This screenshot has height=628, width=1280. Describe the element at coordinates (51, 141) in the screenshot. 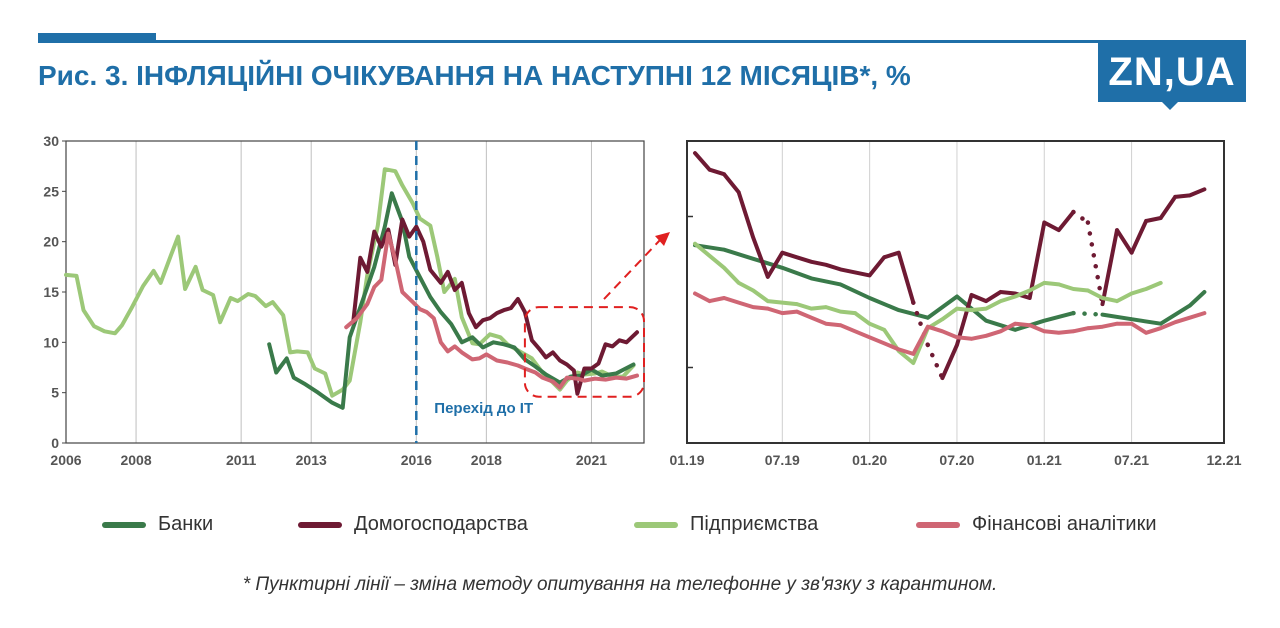

I see `left-y-tick-label-30: 30` at that location.